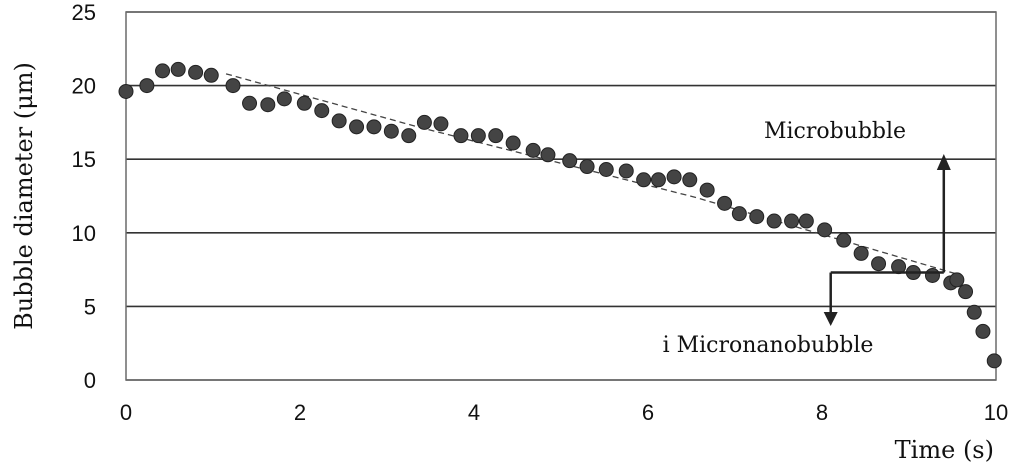  I want to click on x-axis-title: Time (s), so click(944, 450).